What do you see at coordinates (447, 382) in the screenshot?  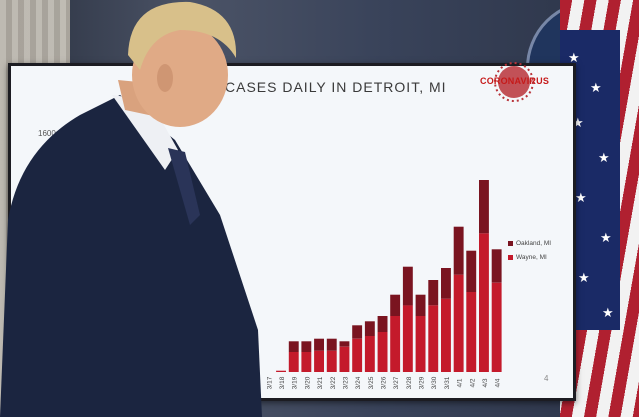 I see `x-tick-label: 3/31` at bounding box center [447, 382].